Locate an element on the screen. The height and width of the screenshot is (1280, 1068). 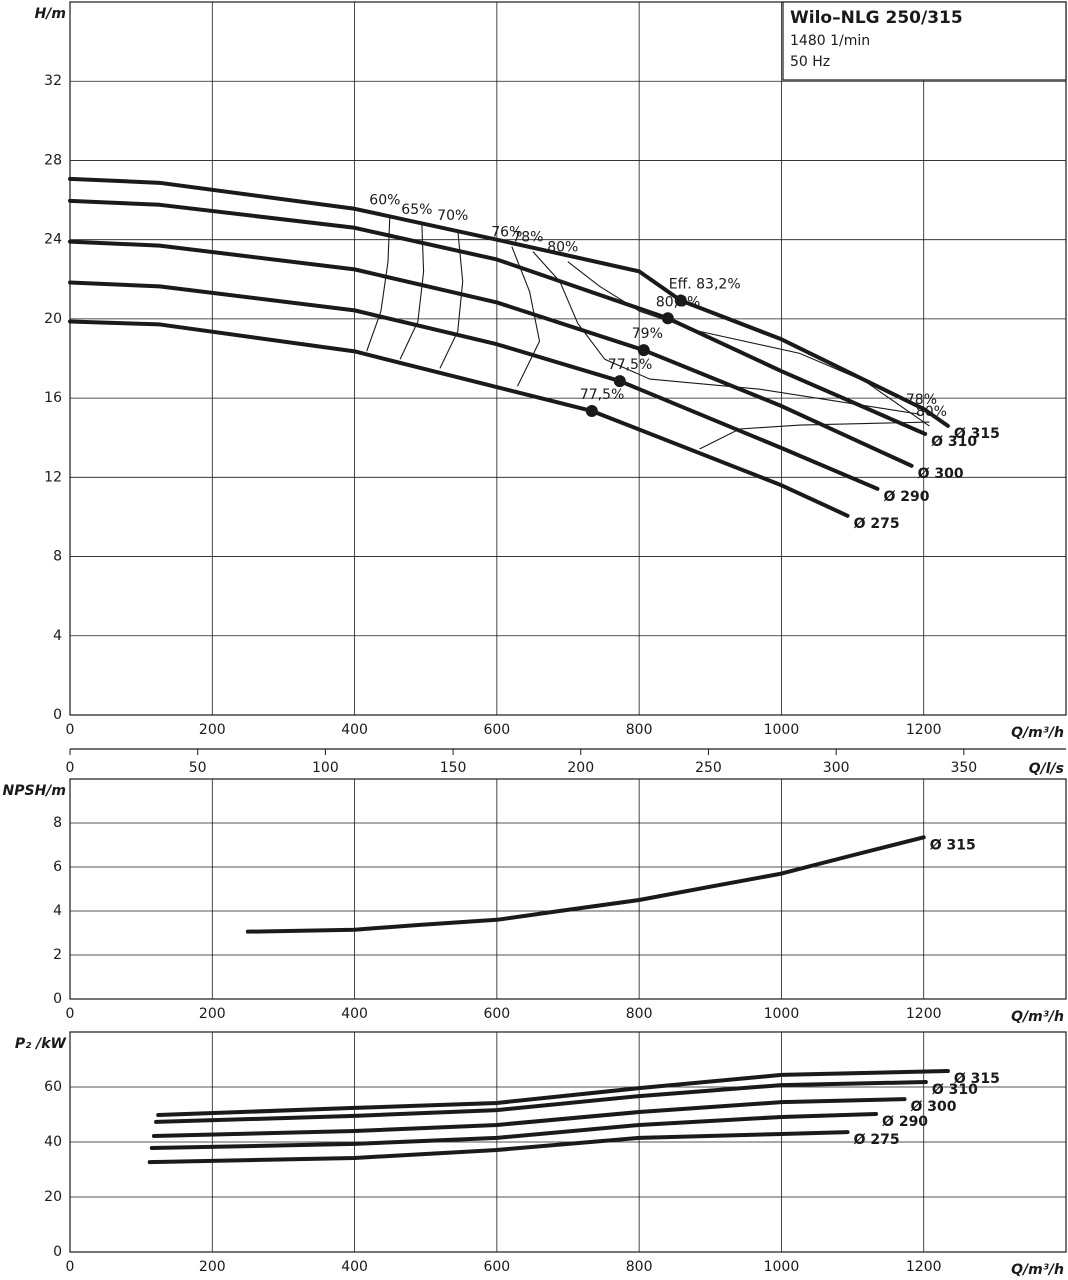
efficiency-label: 76% is located at coordinates (506, 233).